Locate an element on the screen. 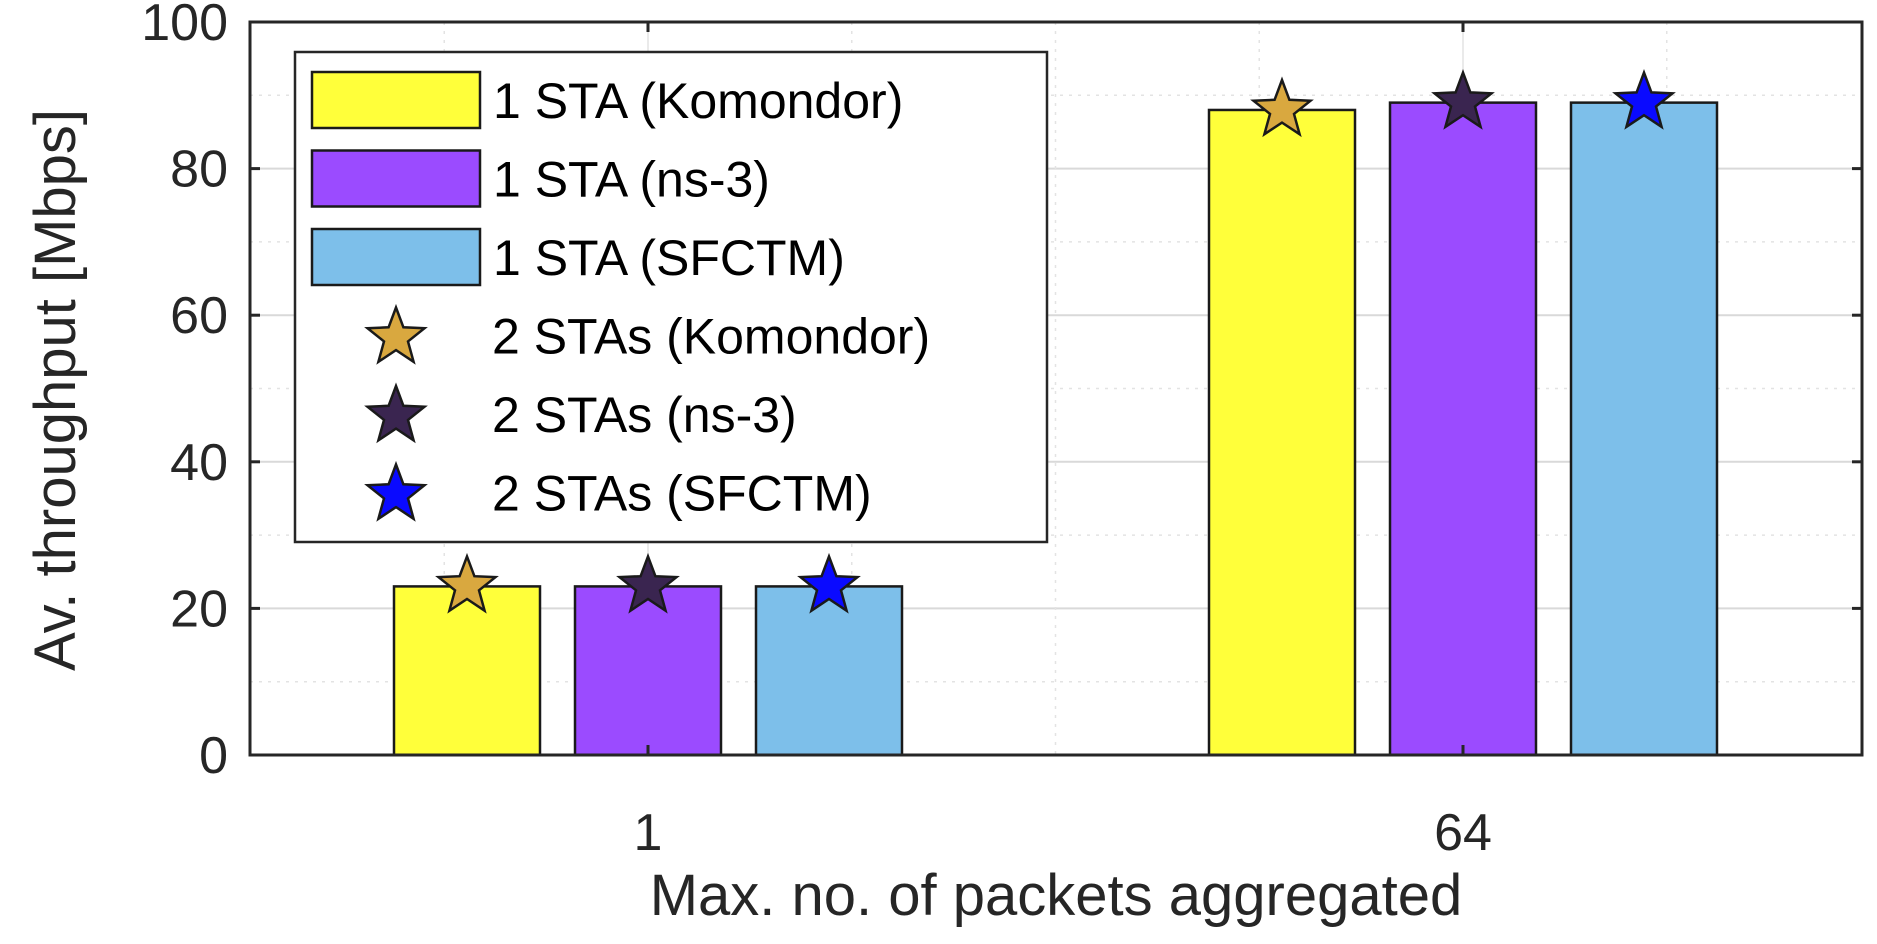  y-axis-label: Av. throughput [Mbps] is located at coordinates (55, 390).